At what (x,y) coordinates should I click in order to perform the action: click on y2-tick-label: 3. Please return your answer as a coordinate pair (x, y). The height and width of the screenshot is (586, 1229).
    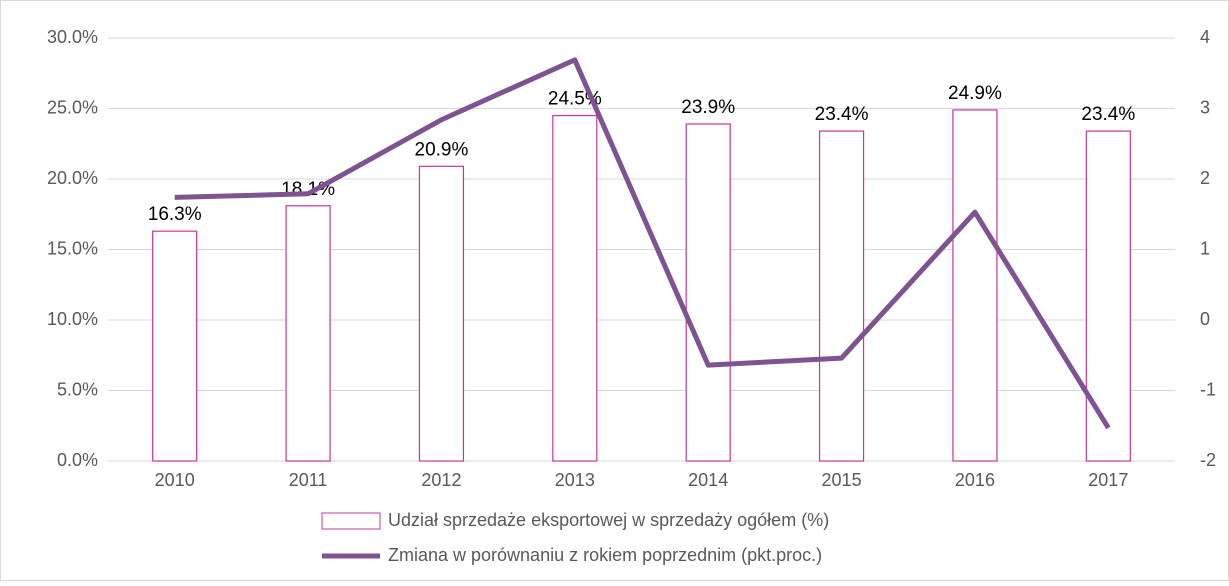
    Looking at the image, I should click on (1205, 107).